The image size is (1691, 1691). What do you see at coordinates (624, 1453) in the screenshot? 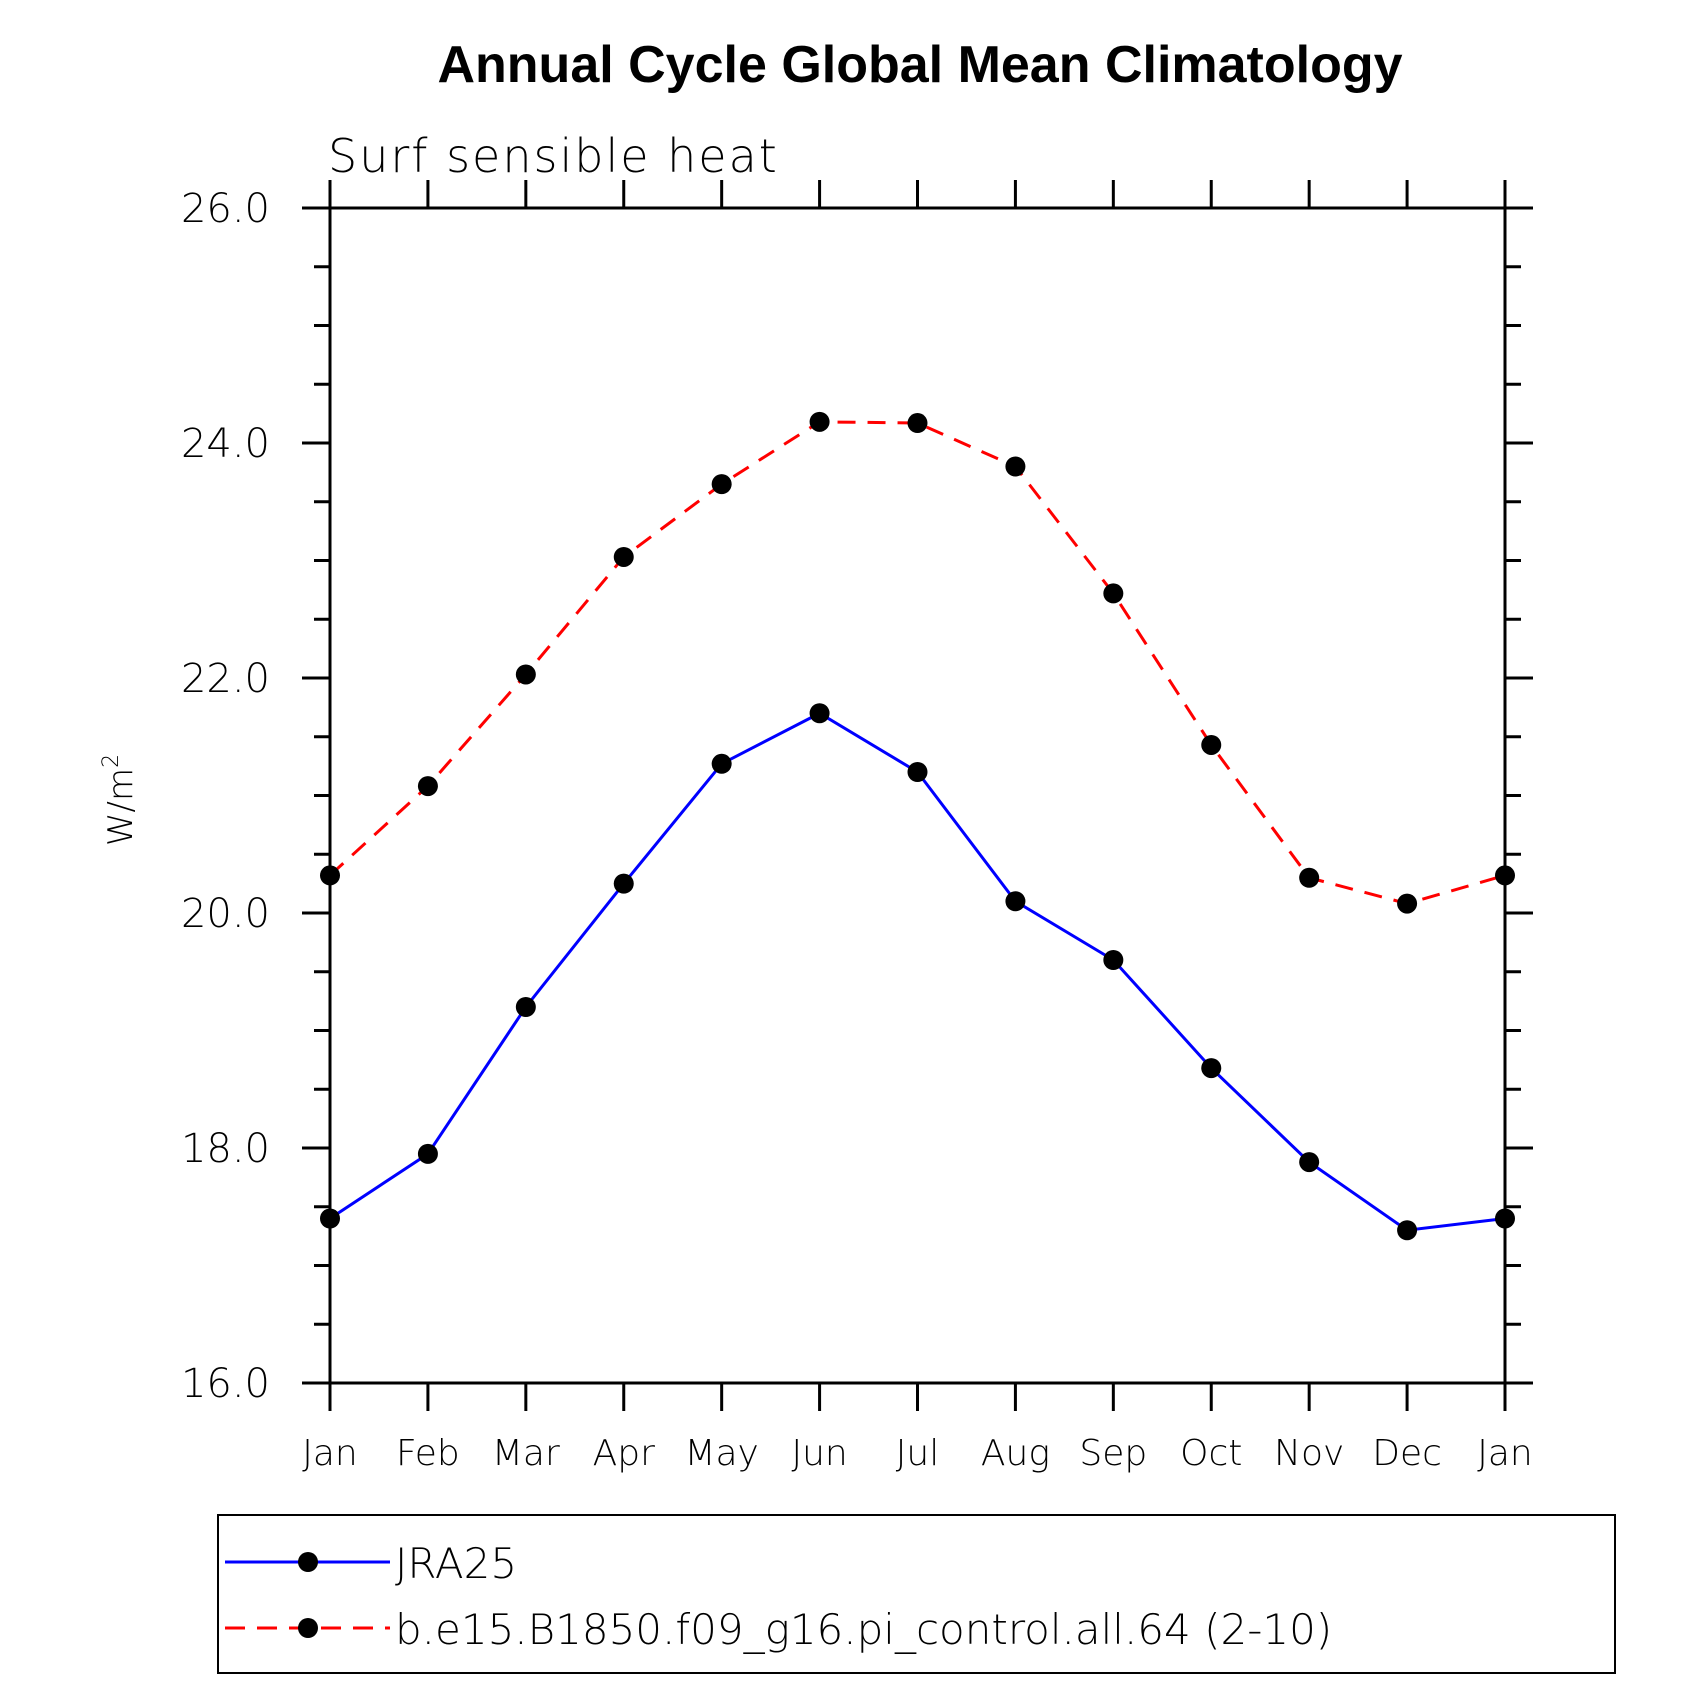
I see `x-tick-label: Apr` at bounding box center [624, 1453].